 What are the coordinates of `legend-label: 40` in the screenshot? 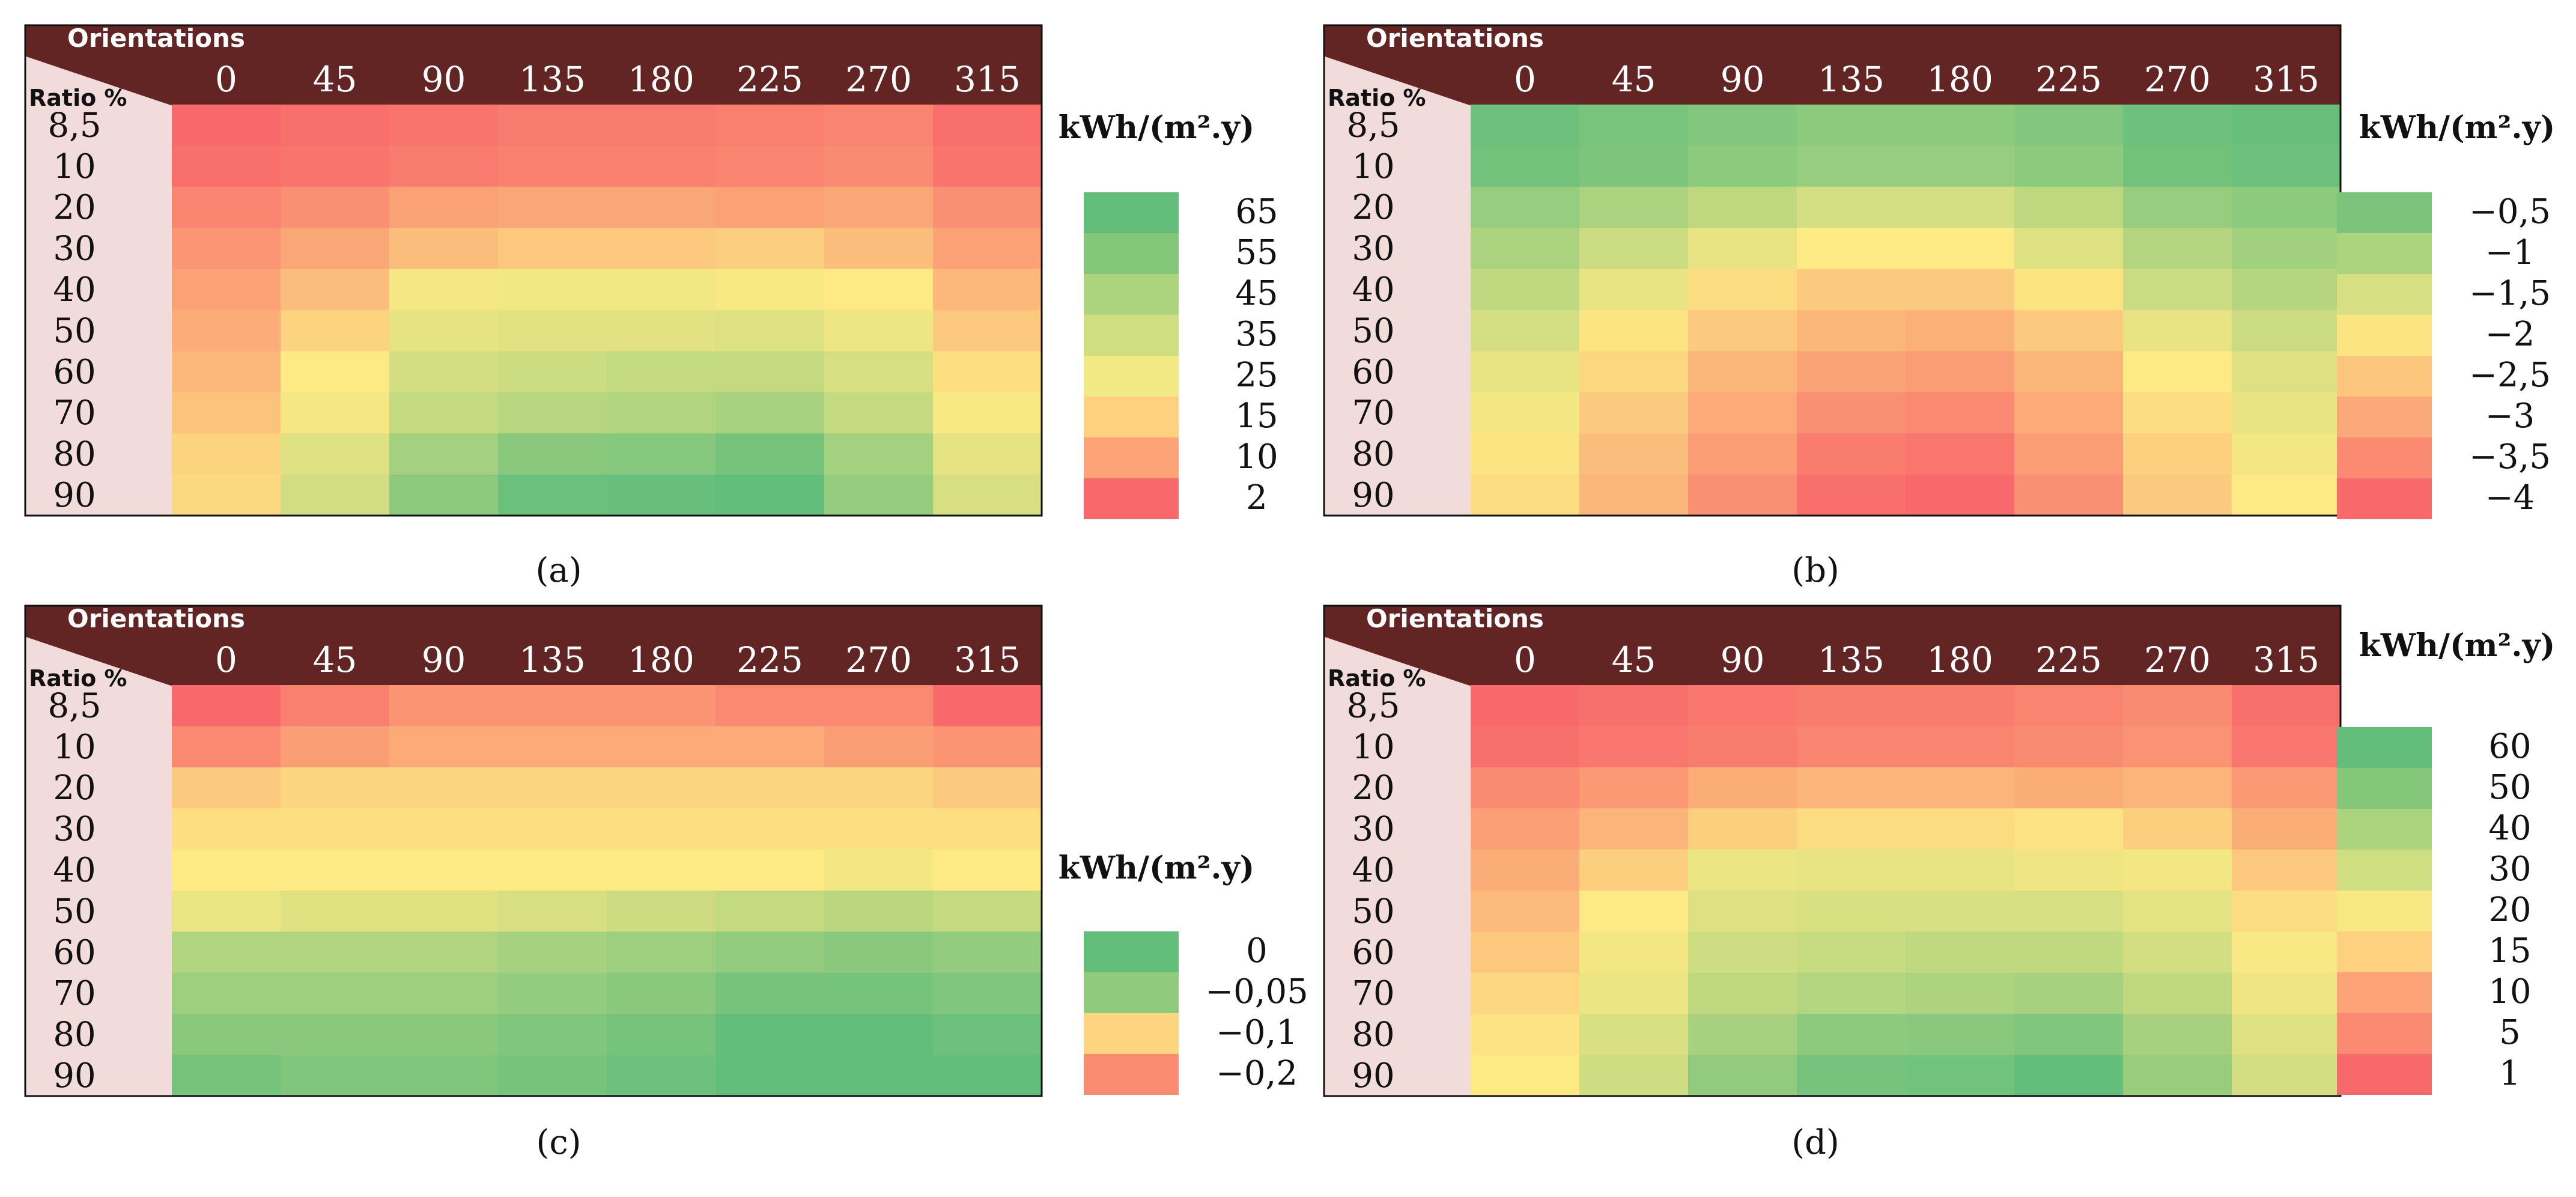 It's located at (2509, 828).